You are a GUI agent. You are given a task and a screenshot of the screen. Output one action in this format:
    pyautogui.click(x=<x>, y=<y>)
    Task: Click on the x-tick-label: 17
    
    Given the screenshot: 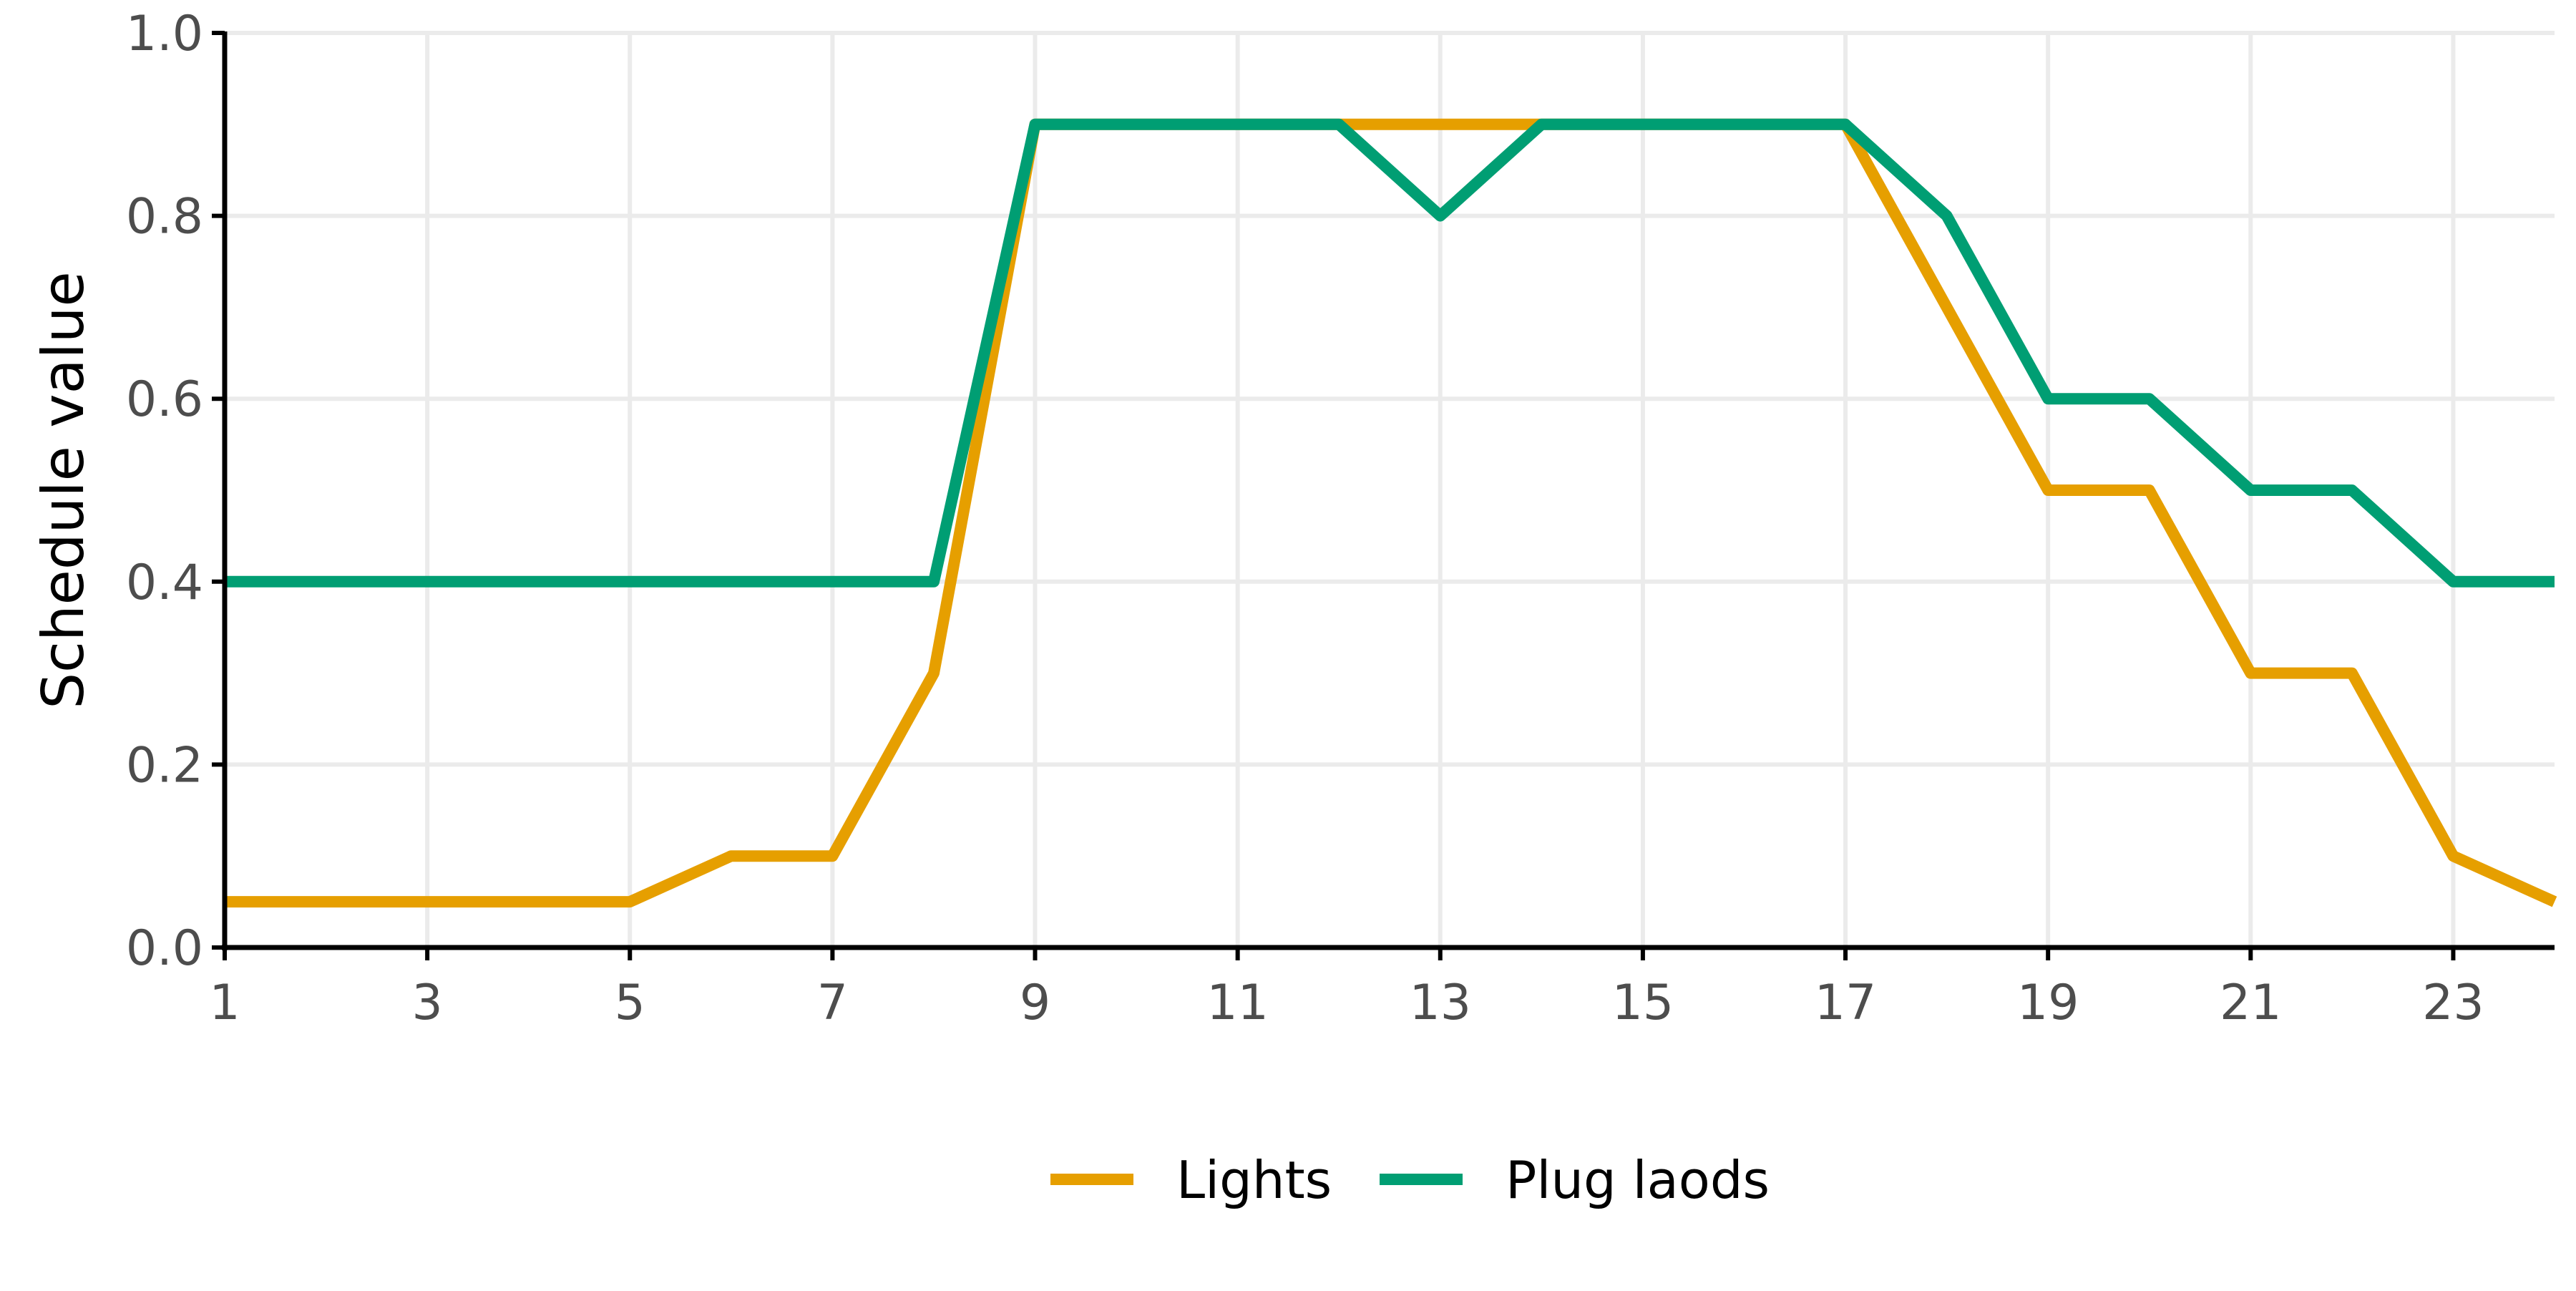 What is the action you would take?
    pyautogui.click(x=1846, y=1003)
    